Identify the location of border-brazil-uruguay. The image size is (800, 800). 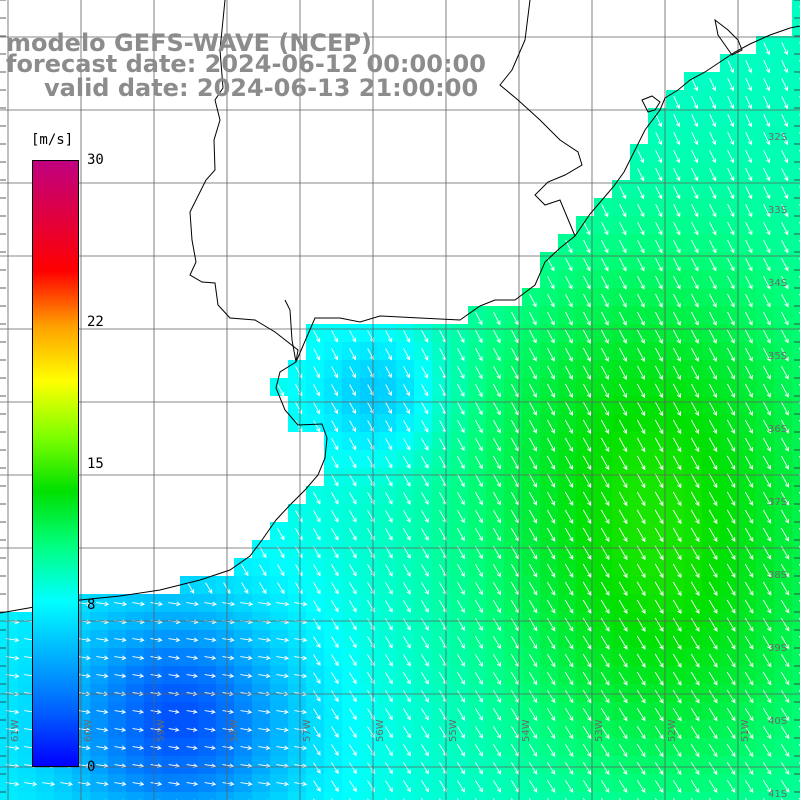
(541, 118).